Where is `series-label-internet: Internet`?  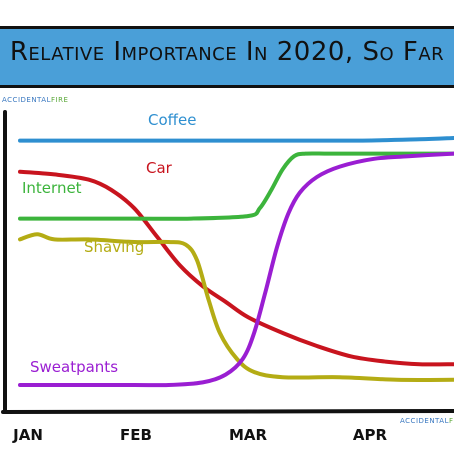
series-label-internet: Internet is located at coordinates (52, 188).